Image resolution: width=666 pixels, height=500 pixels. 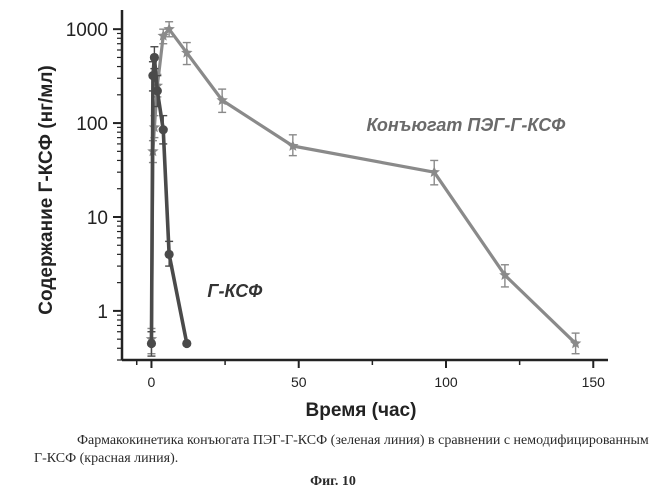 What do you see at coordinates (446, 382) in the screenshot?
I see `x-tick-label: 100` at bounding box center [446, 382].